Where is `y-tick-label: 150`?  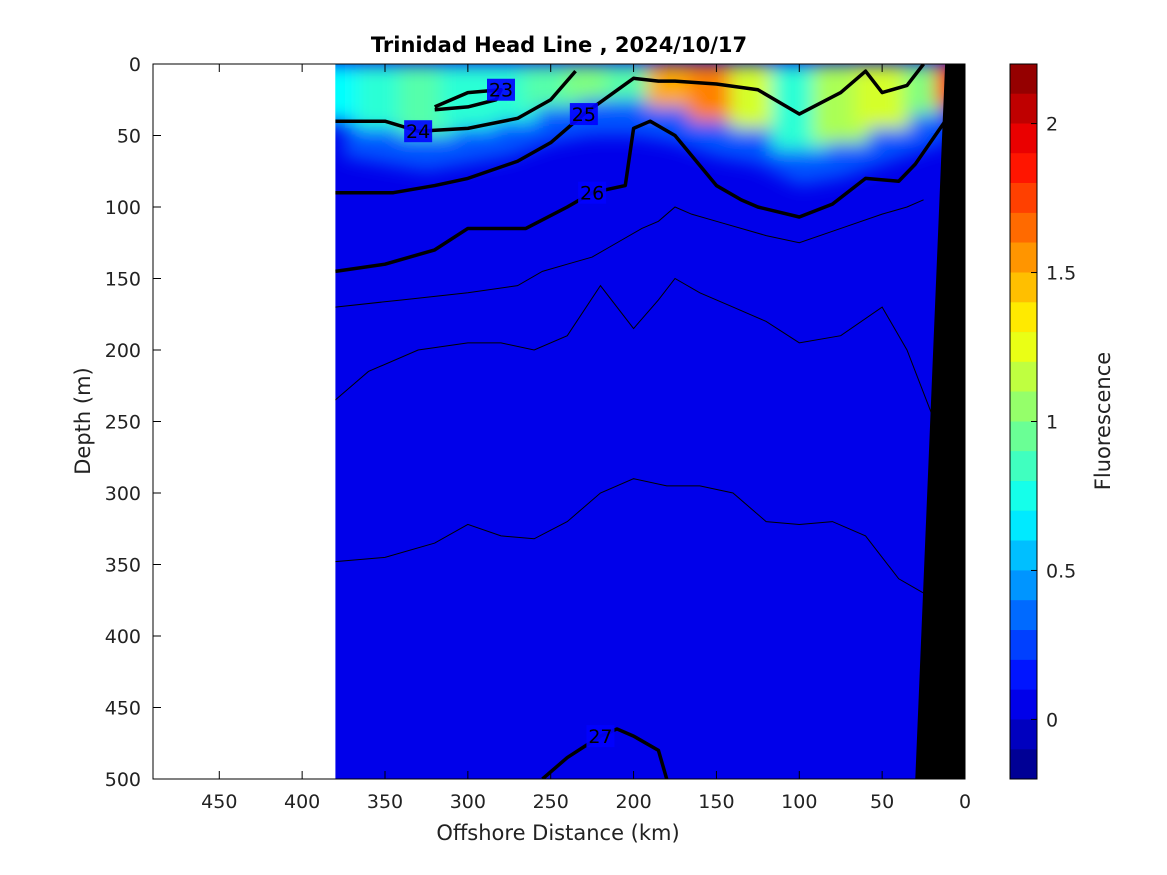 y-tick-label: 150 is located at coordinates (123, 280).